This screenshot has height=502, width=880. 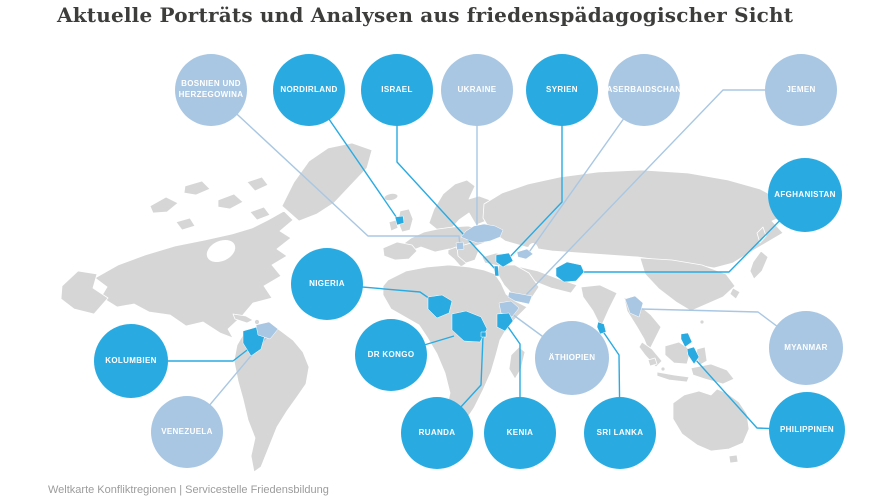 I want to click on map-country-myanmar, so click(x=634, y=306).